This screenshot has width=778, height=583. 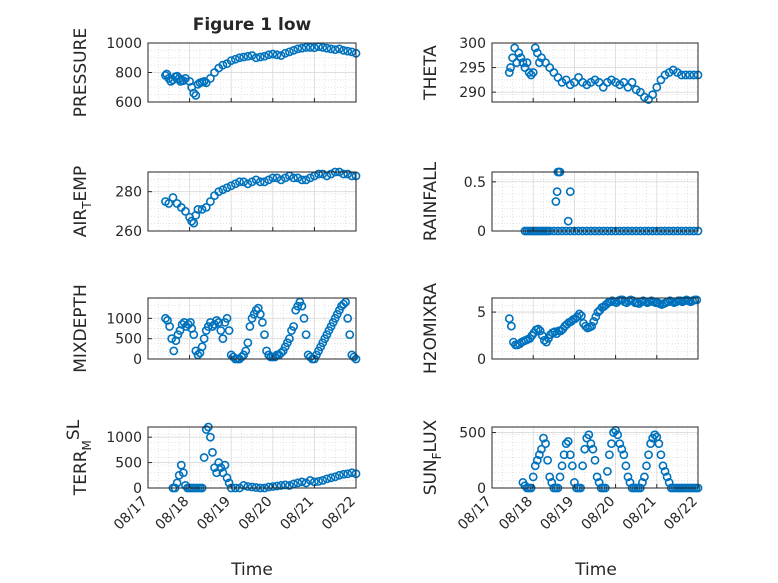 What do you see at coordinates (252, 25) in the screenshot?
I see `figure-title: Figure 1 low` at bounding box center [252, 25].